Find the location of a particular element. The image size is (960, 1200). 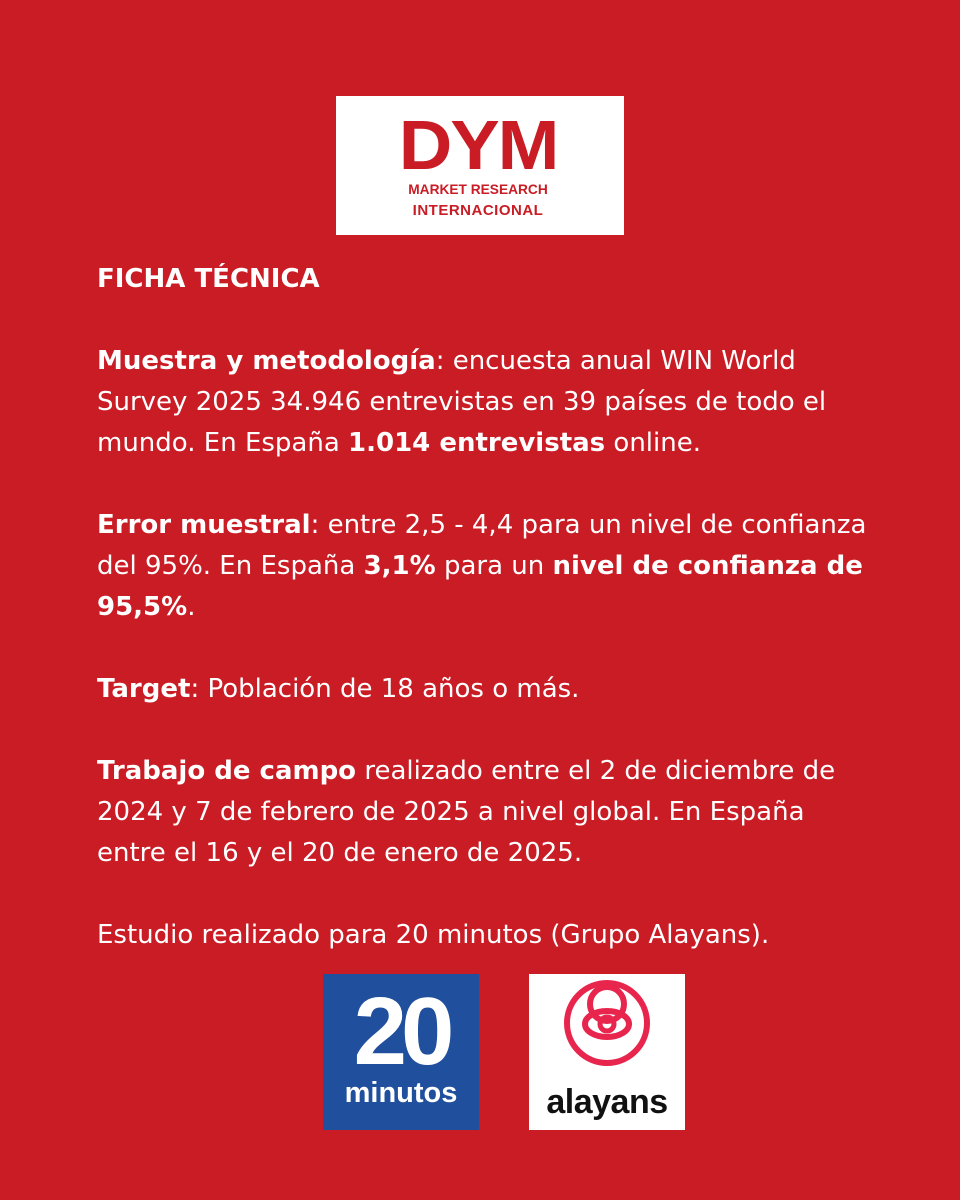

error-bold-1: 3,1% is located at coordinates (399, 566).